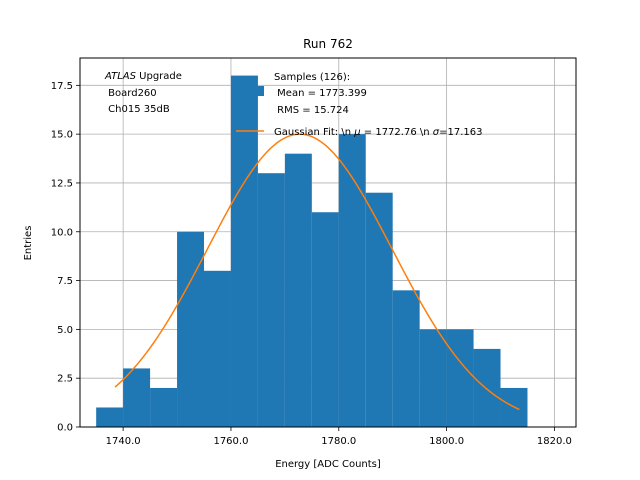 The width and height of the screenshot is (640, 480). Describe the element at coordinates (446, 441) in the screenshot. I see `x-tick-label: 1800.0` at that location.